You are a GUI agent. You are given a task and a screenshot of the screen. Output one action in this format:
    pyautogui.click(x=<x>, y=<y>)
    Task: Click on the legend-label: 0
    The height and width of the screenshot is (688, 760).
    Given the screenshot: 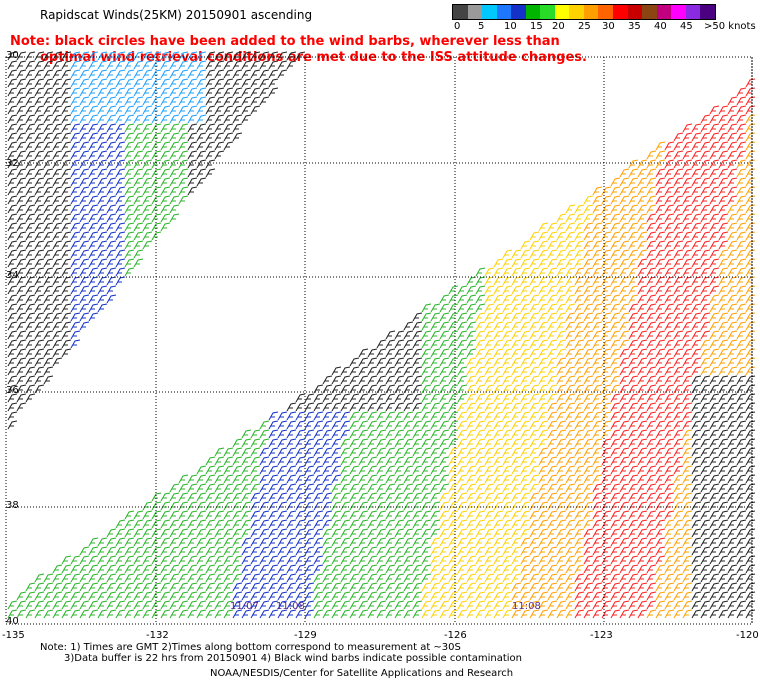 What is the action you would take?
    pyautogui.click(x=457, y=26)
    